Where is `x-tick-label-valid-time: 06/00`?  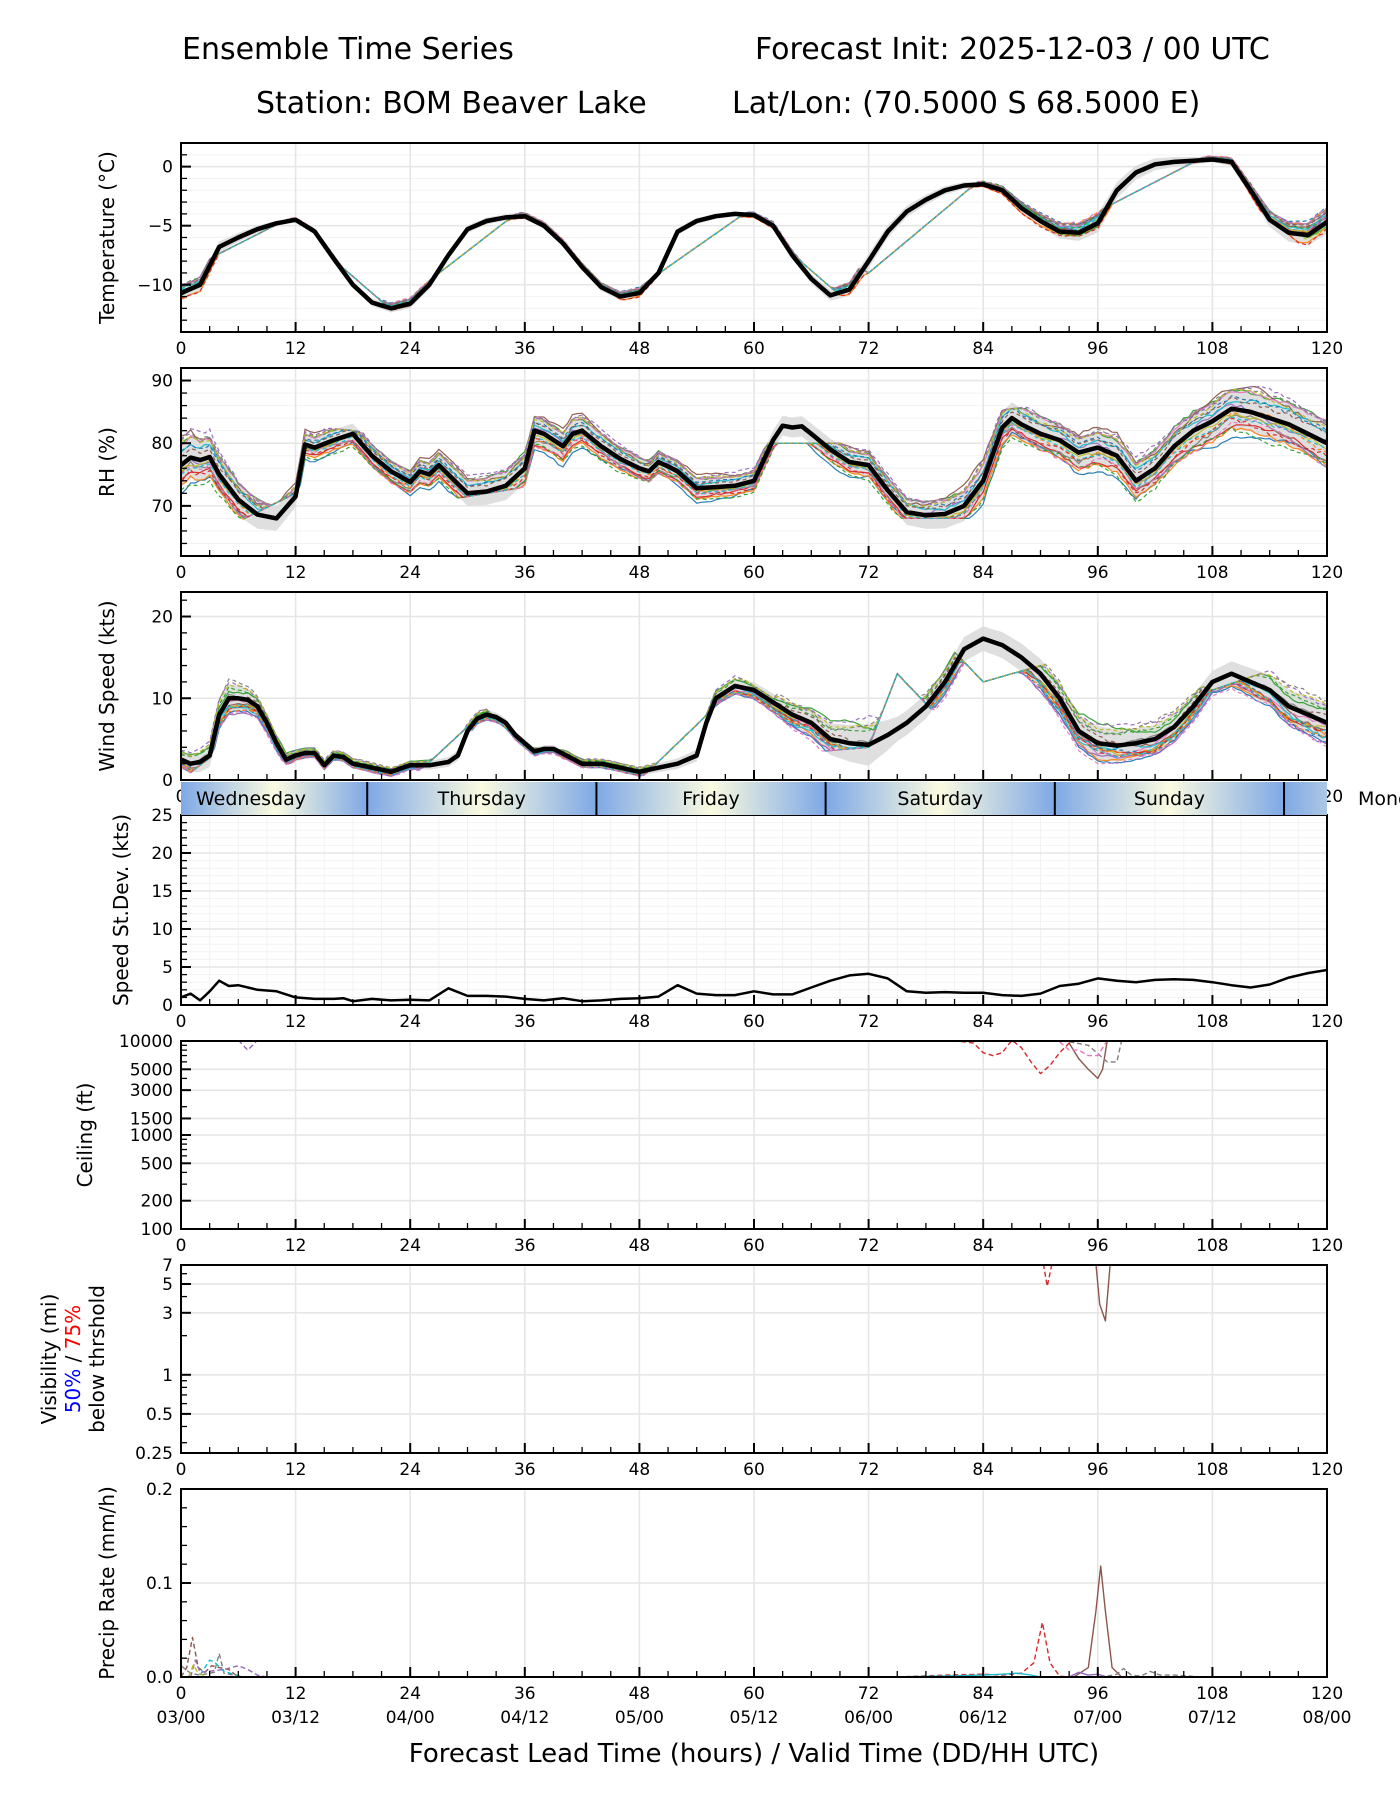
x-tick-label-valid-time: 06/00 is located at coordinates (868, 1718).